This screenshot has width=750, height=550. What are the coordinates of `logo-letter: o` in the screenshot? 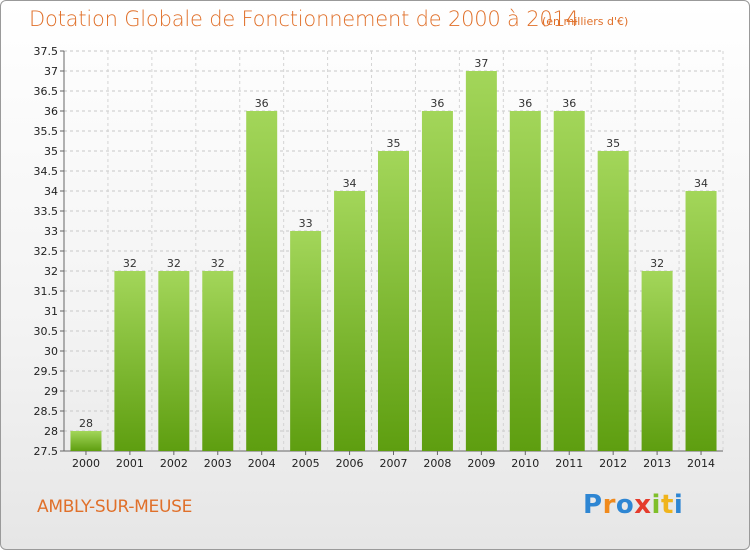 It's located at (625, 505).